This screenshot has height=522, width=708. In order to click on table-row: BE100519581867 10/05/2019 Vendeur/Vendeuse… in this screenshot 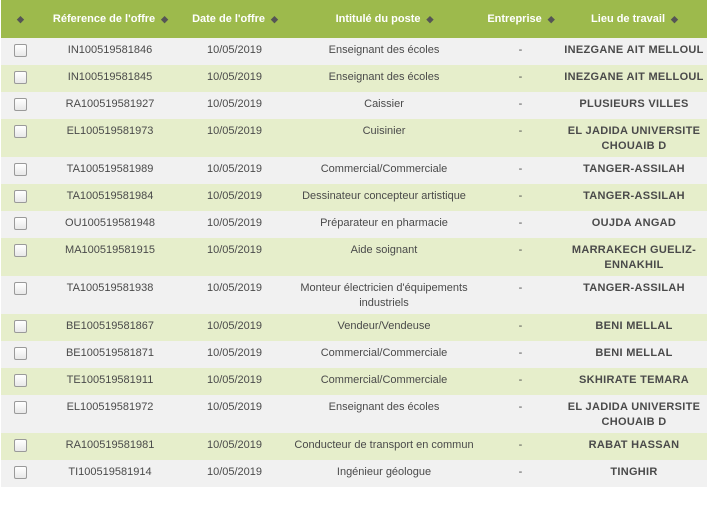, I will do `click(354, 327)`.